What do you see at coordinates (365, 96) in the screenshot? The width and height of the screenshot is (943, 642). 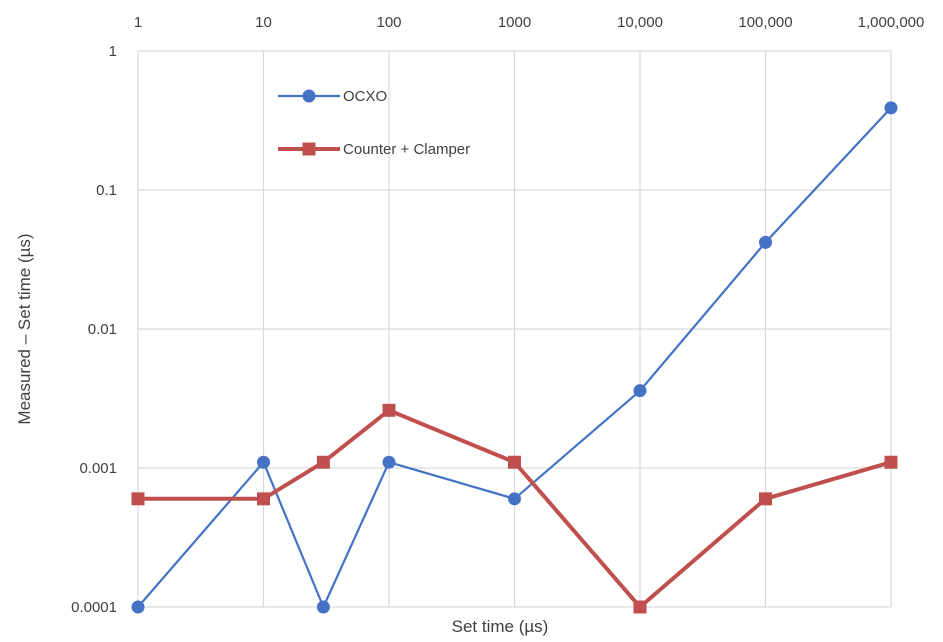 I see `legend-label: OCXO` at bounding box center [365, 96].